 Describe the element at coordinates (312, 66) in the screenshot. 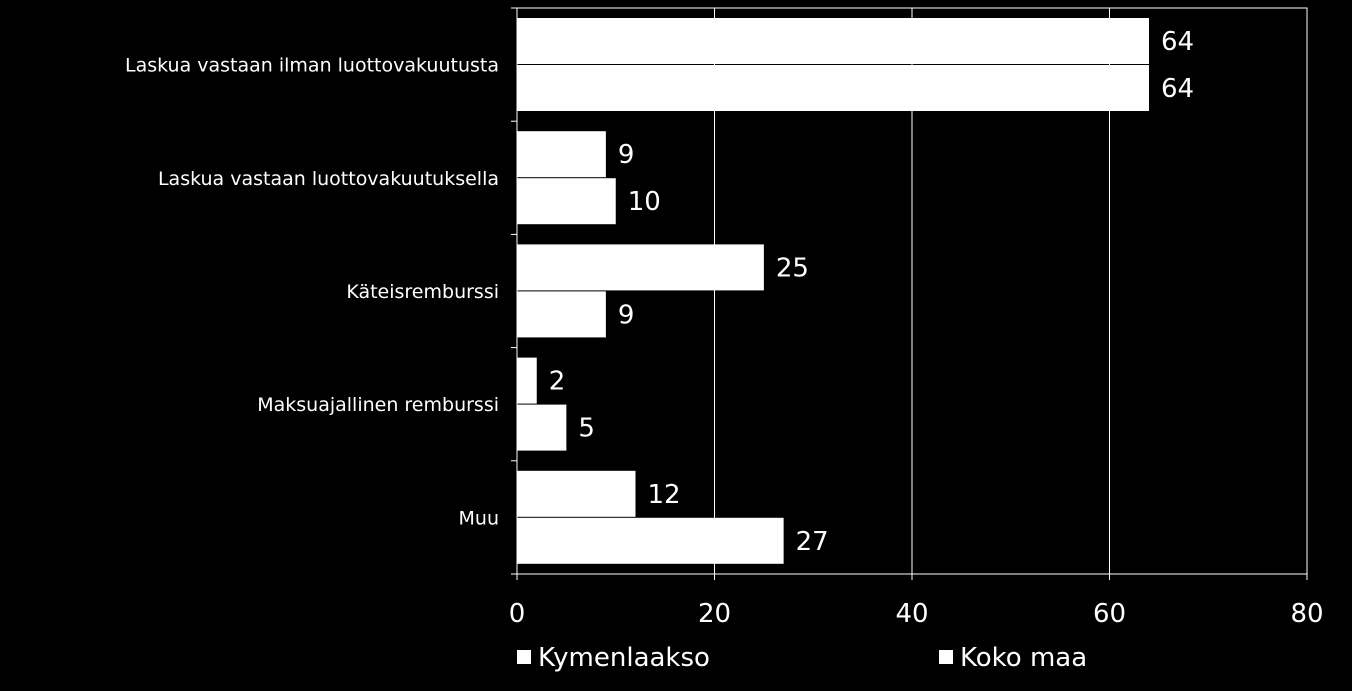

I see `category-label: Laskua vastaan ilman luottovakuutusta` at that location.